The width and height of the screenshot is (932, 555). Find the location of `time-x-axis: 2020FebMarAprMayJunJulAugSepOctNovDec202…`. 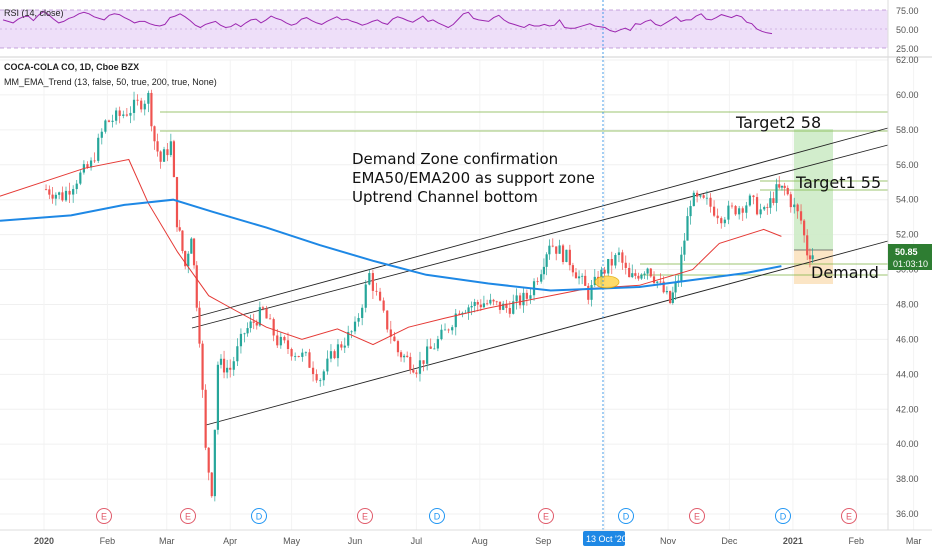

time-x-axis: 2020FebMarAprMayJunJulAugSepOctNovDec202… is located at coordinates (477, 541).